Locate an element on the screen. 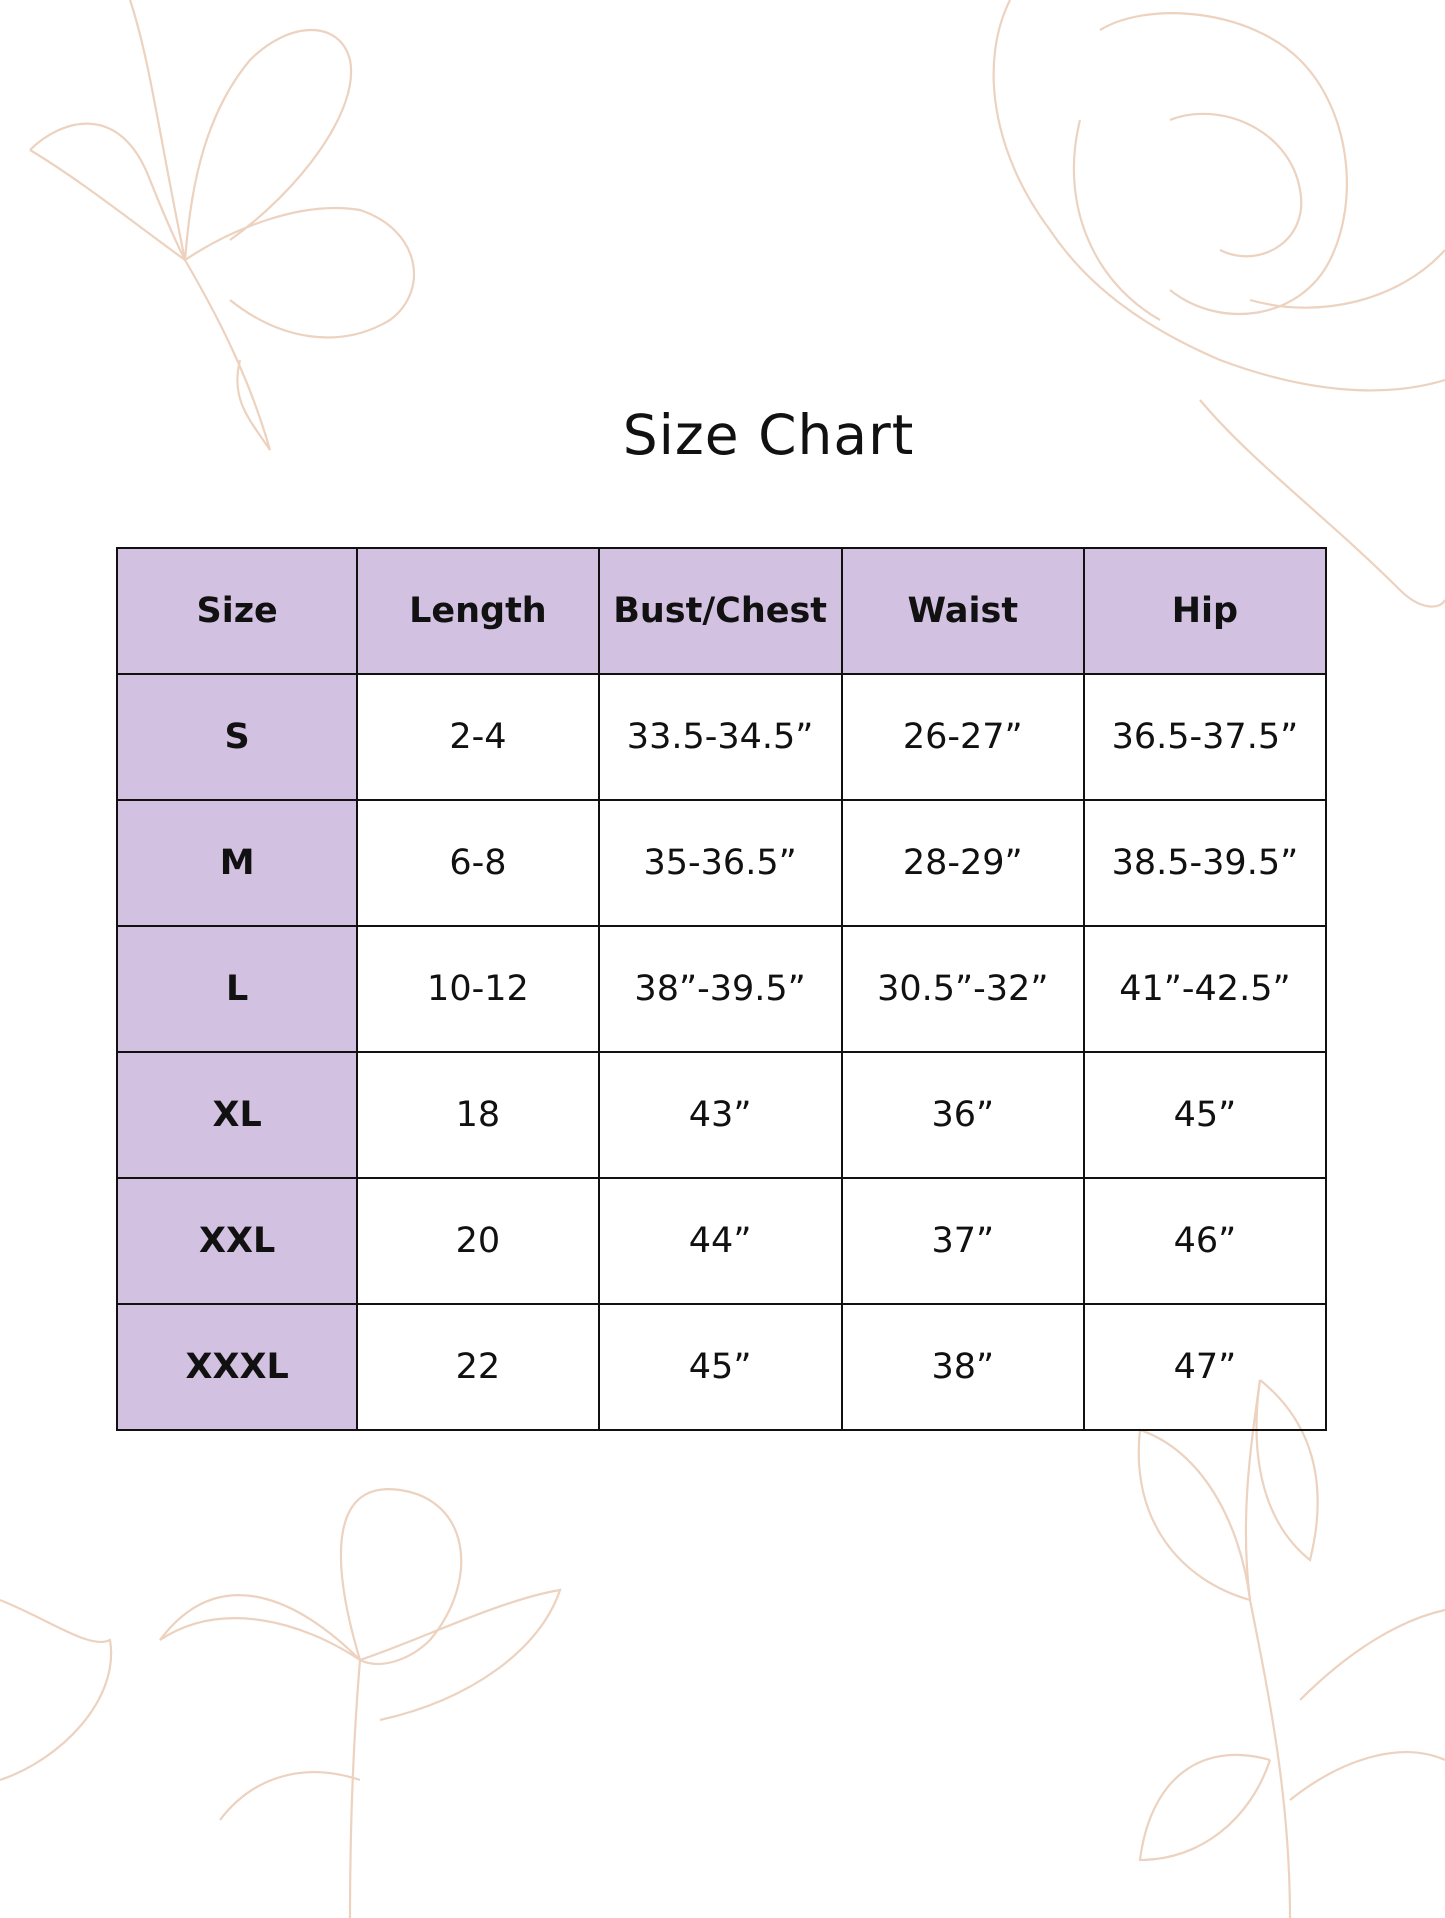 The height and width of the screenshot is (1918, 1445). cell-length: 22 is located at coordinates (478, 1367).